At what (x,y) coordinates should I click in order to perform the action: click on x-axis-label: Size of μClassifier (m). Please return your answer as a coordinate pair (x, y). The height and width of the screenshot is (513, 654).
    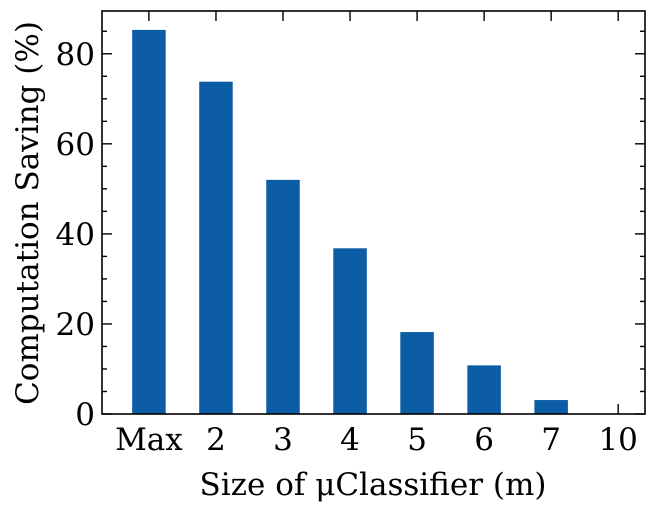
    Looking at the image, I should click on (373, 485).